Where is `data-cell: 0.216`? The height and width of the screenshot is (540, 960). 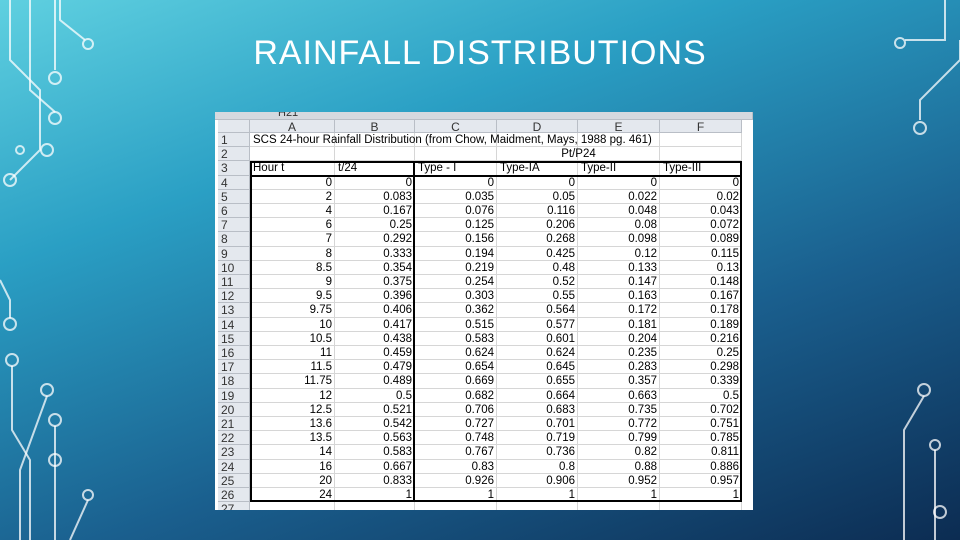
data-cell: 0.216 is located at coordinates (724, 338).